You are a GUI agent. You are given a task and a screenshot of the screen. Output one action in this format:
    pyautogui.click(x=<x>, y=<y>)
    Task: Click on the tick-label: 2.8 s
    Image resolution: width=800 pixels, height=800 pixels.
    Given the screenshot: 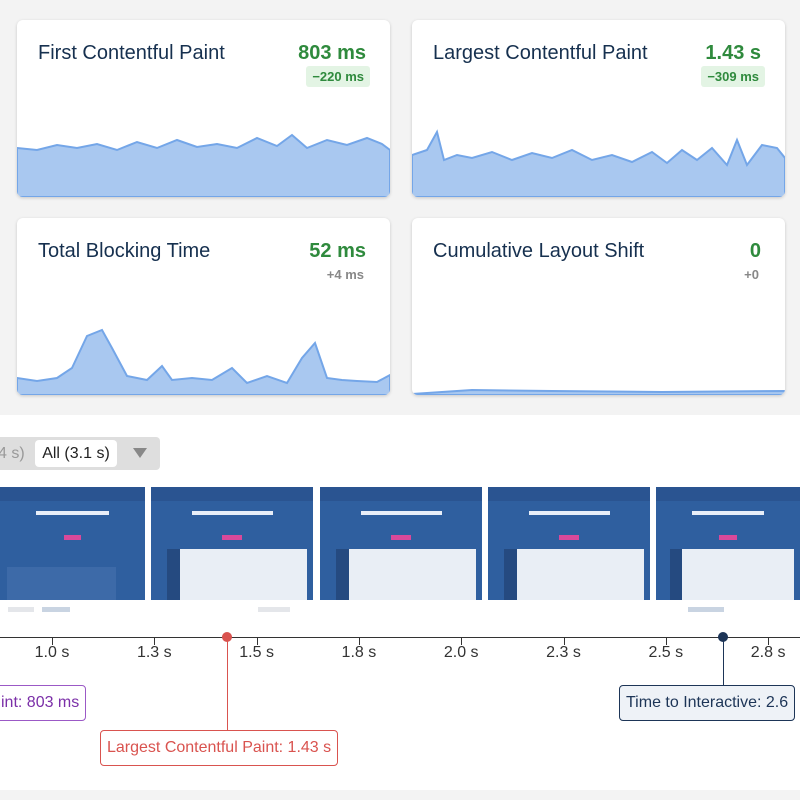 What is the action you would take?
    pyautogui.click(x=768, y=652)
    